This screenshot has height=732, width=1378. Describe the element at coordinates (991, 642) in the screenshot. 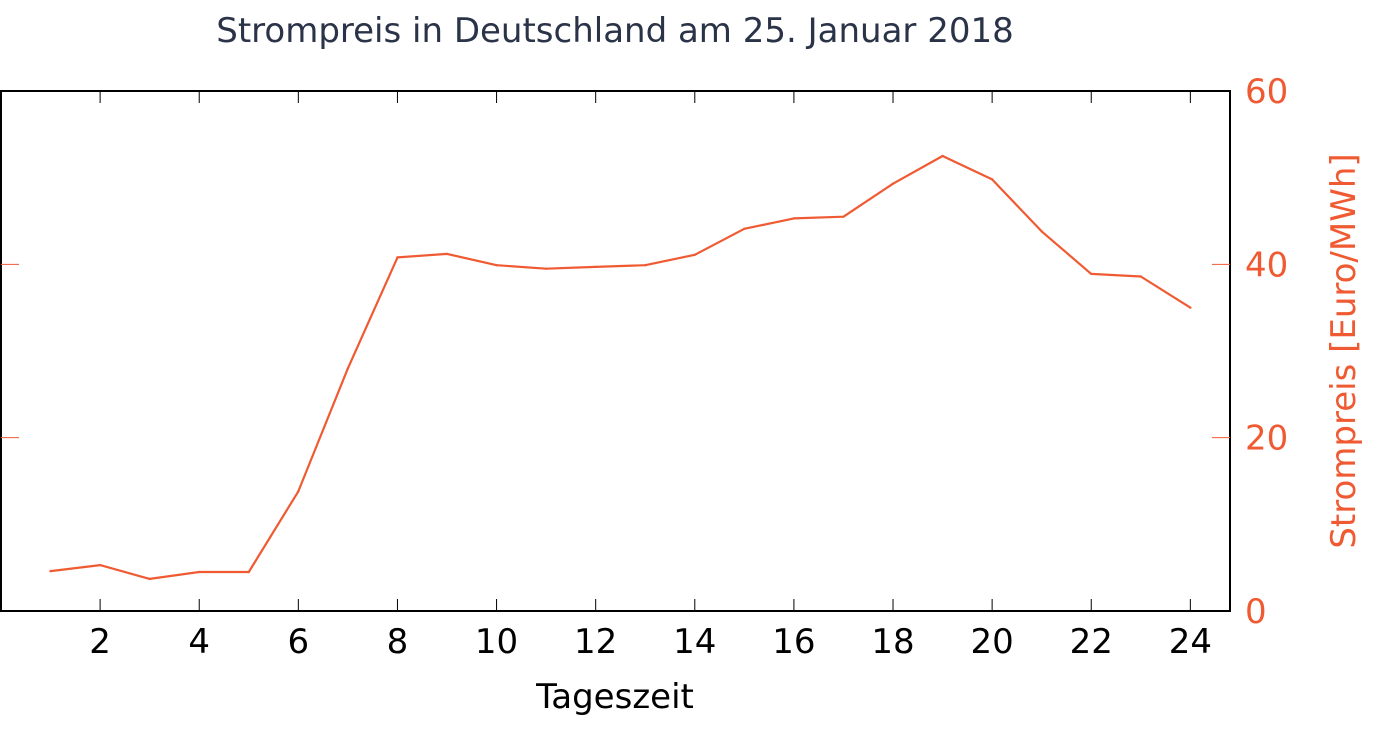

I see `x-tick-label-20: 20` at that location.